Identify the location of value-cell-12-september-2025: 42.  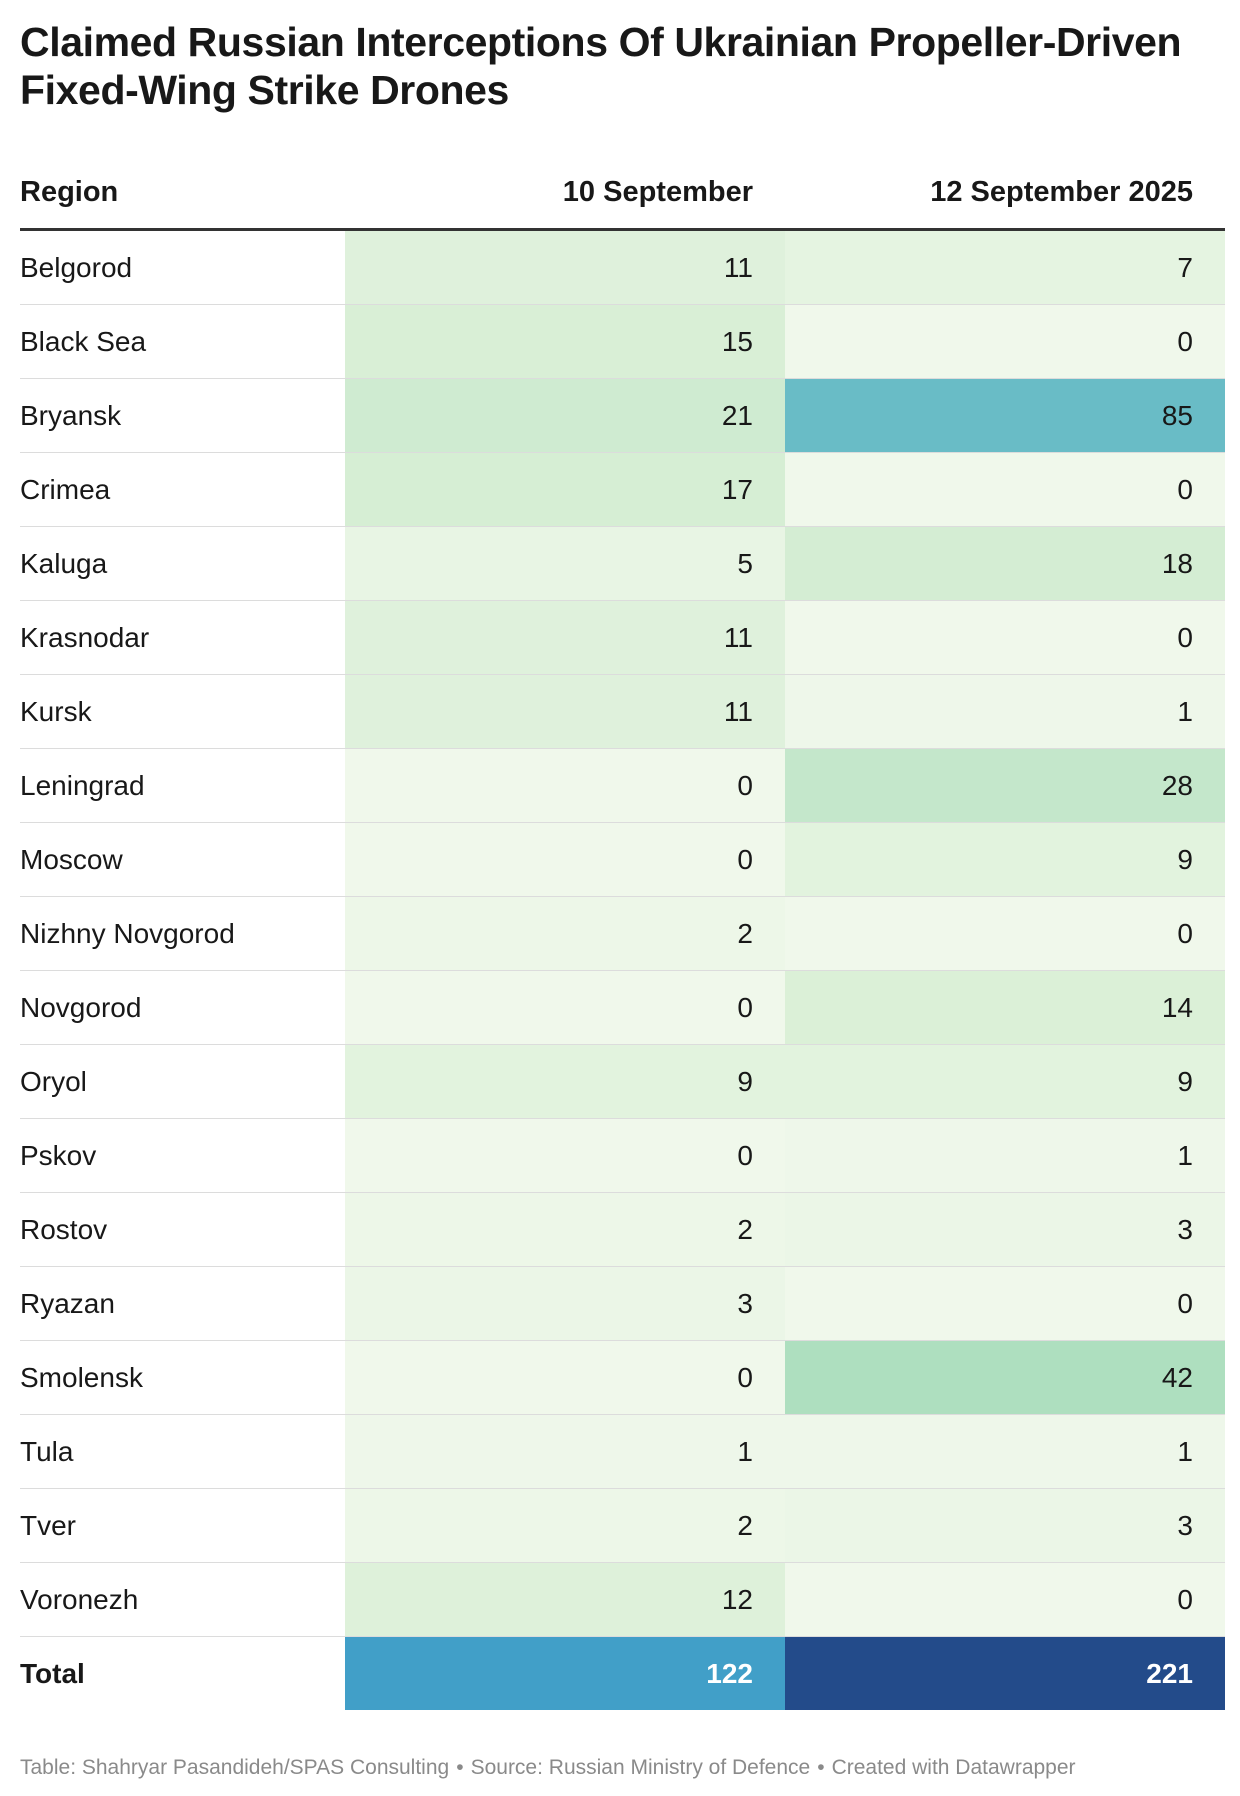
(1005, 1377).